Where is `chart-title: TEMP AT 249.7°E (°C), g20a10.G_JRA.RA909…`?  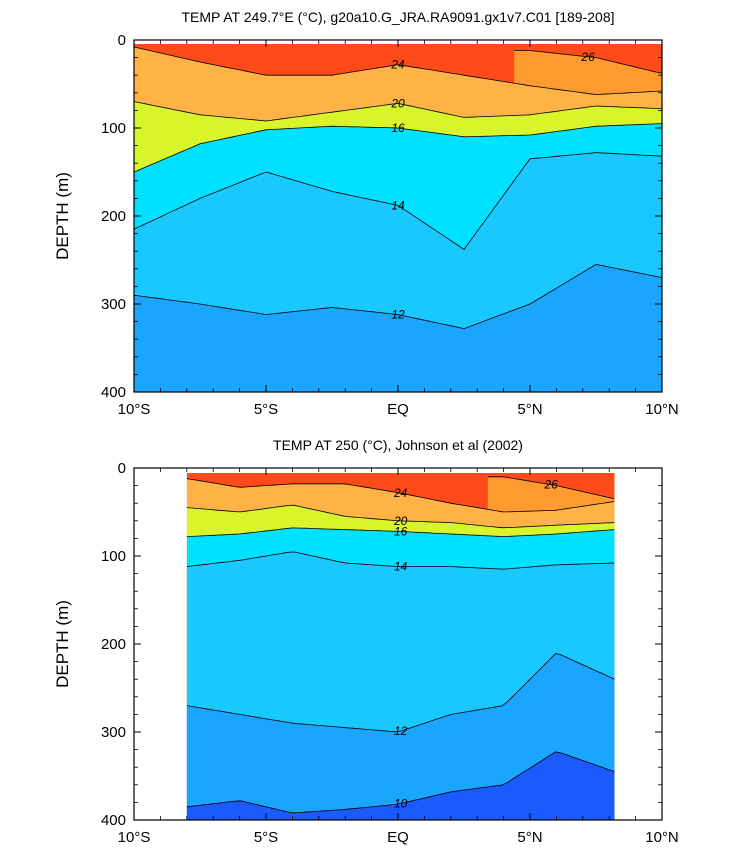 chart-title: TEMP AT 249.7°E (°C), g20a10.G_JRA.RA909… is located at coordinates (398, 17).